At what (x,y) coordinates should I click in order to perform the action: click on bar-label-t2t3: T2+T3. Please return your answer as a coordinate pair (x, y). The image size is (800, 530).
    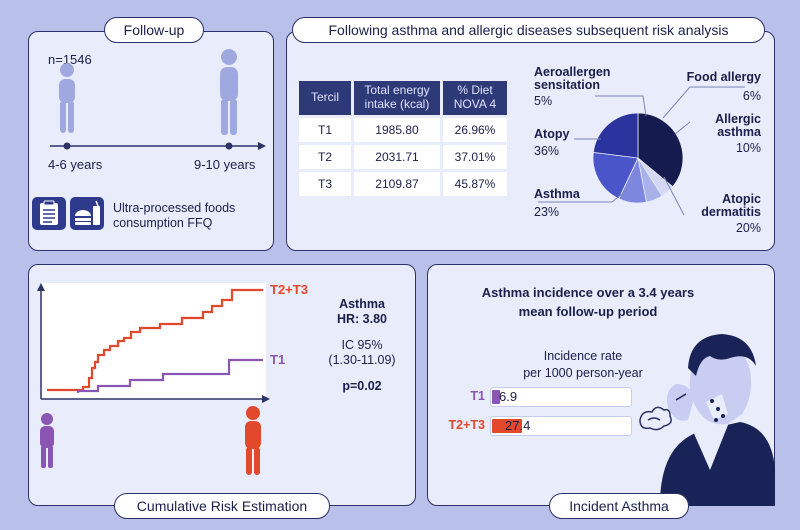
    Looking at the image, I should click on (466, 425).